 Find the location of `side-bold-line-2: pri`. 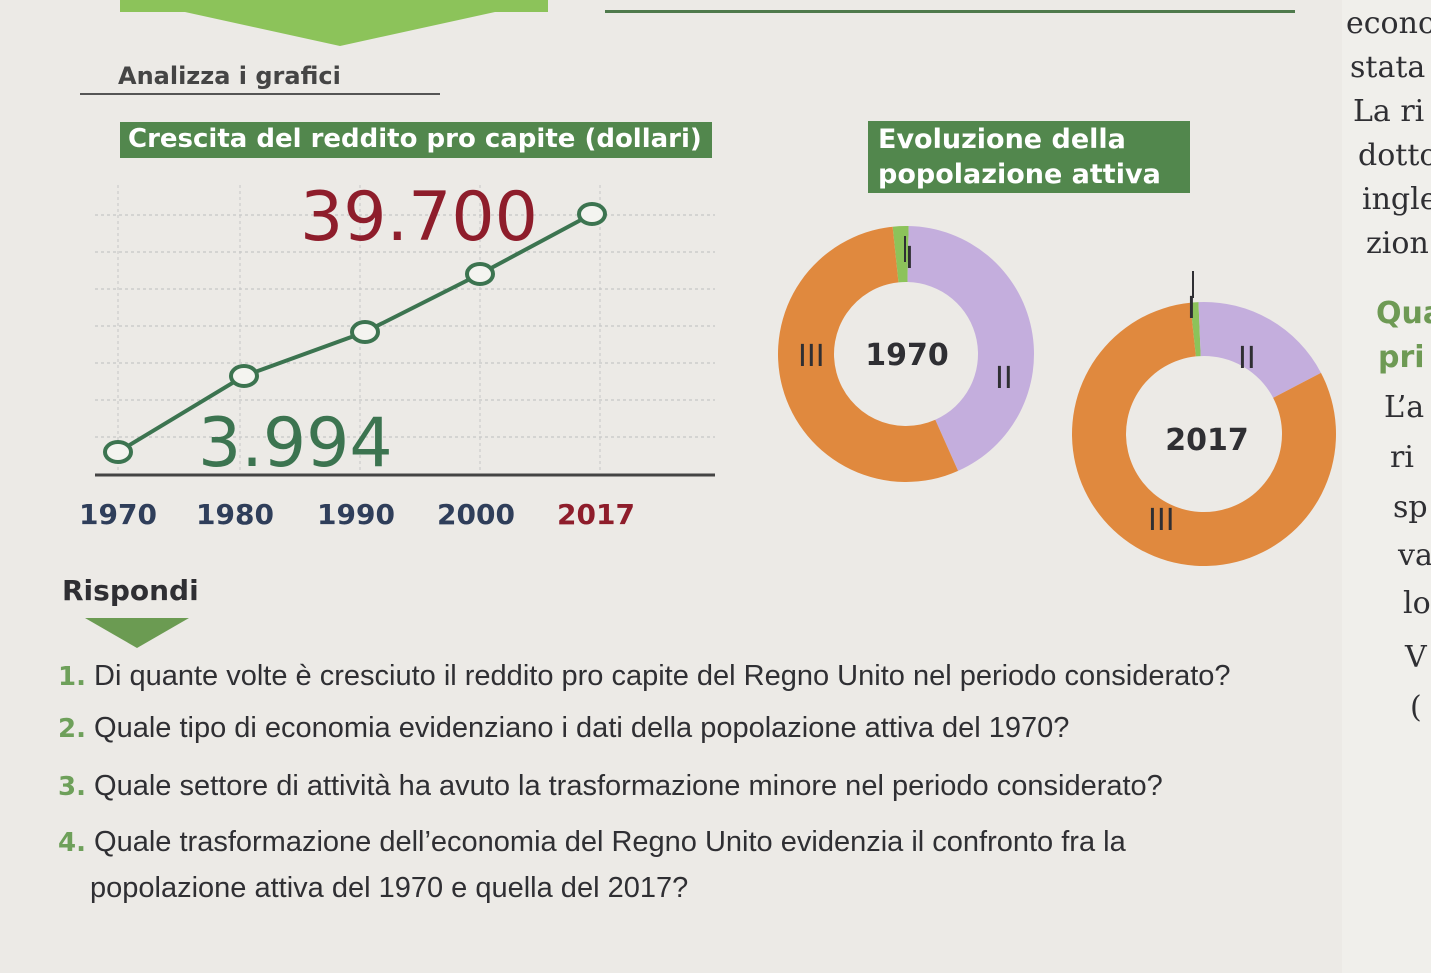

side-bold-line-2: pri is located at coordinates (1401, 357).